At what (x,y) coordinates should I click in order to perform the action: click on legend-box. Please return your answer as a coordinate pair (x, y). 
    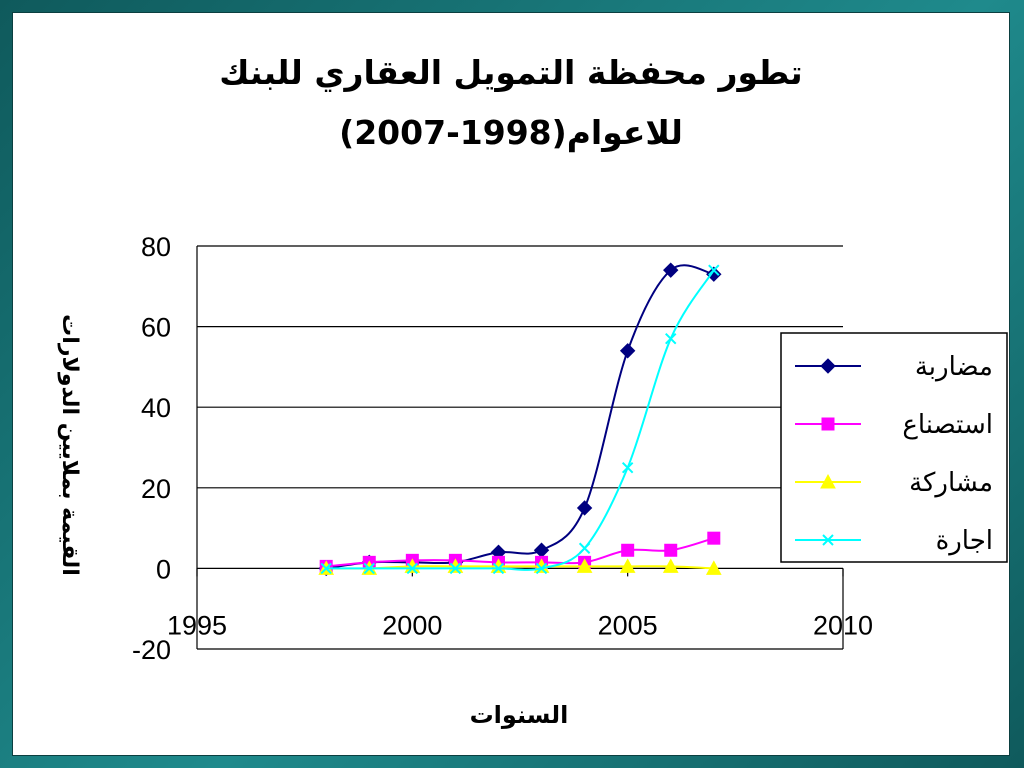
    Looking at the image, I should click on (894, 447).